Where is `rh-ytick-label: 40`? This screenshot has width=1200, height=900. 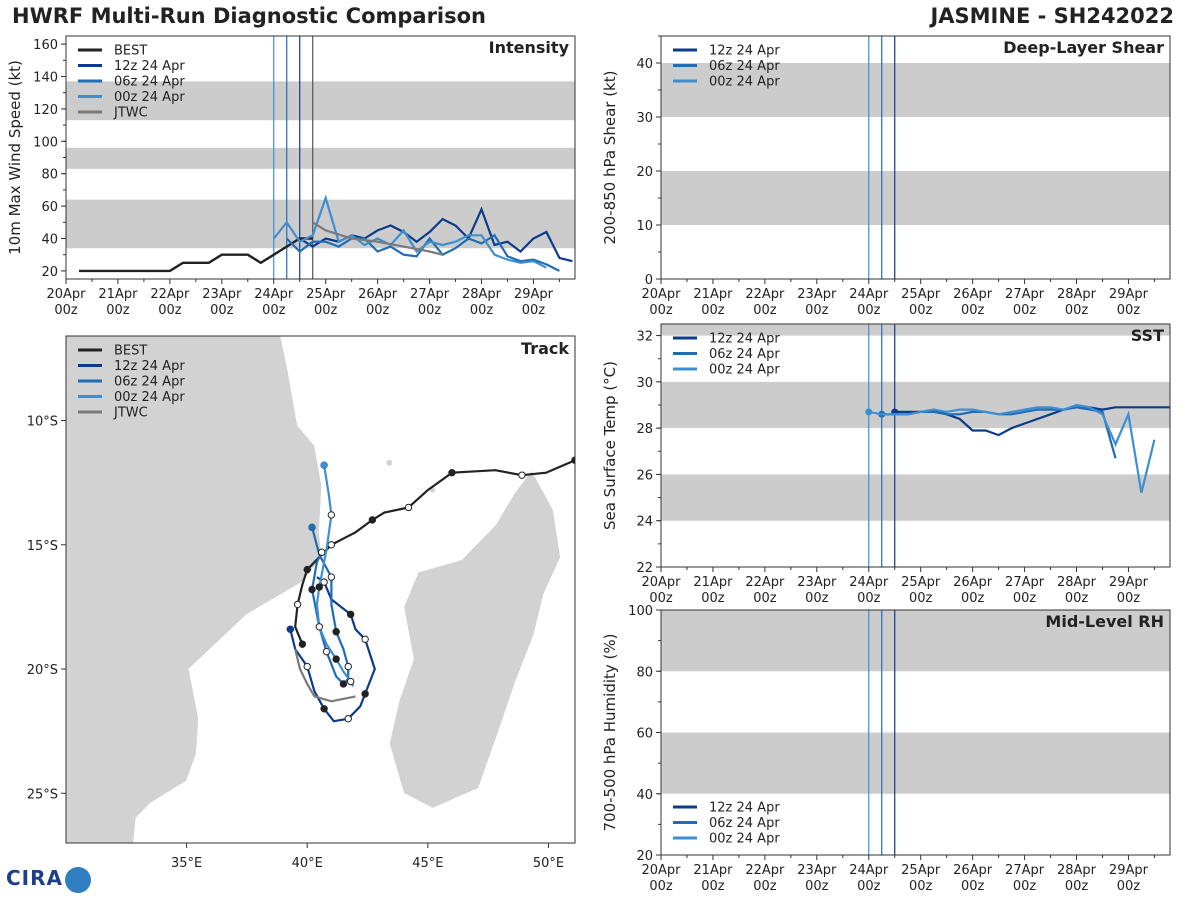
rh-ytick-label: 40 is located at coordinates (644, 795).